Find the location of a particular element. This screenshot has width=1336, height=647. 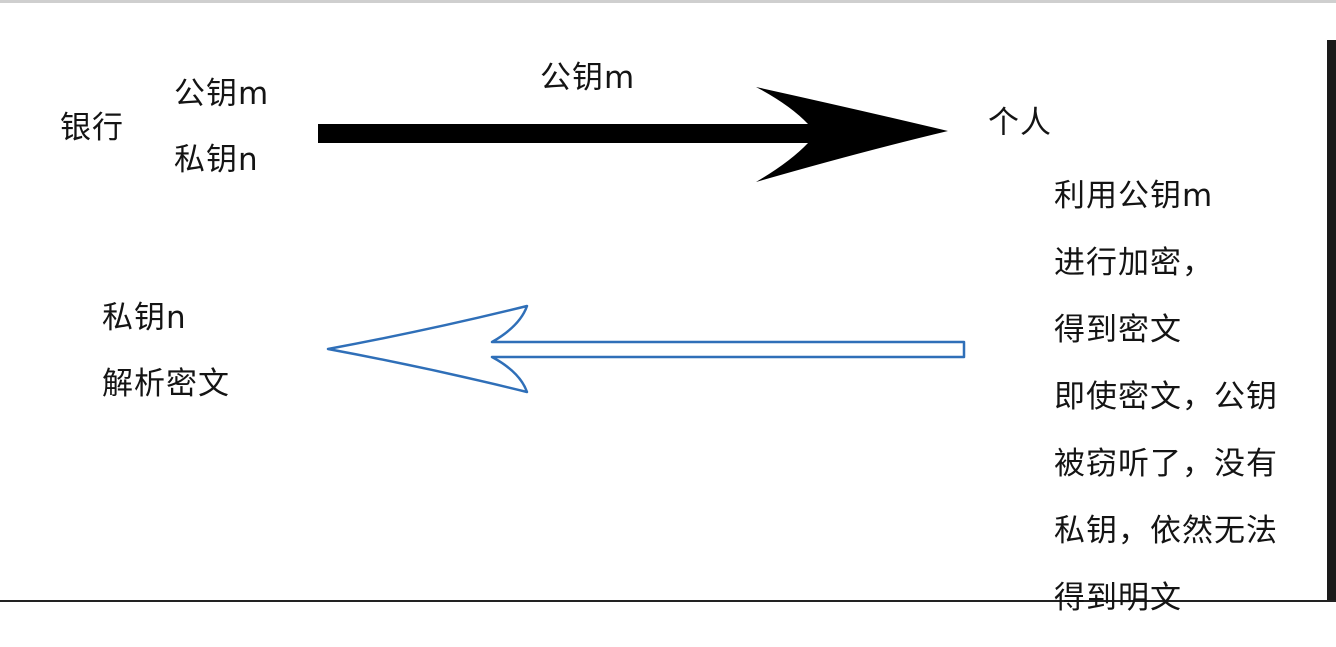

ciphertext-return-arrow is located at coordinates (646, 349).